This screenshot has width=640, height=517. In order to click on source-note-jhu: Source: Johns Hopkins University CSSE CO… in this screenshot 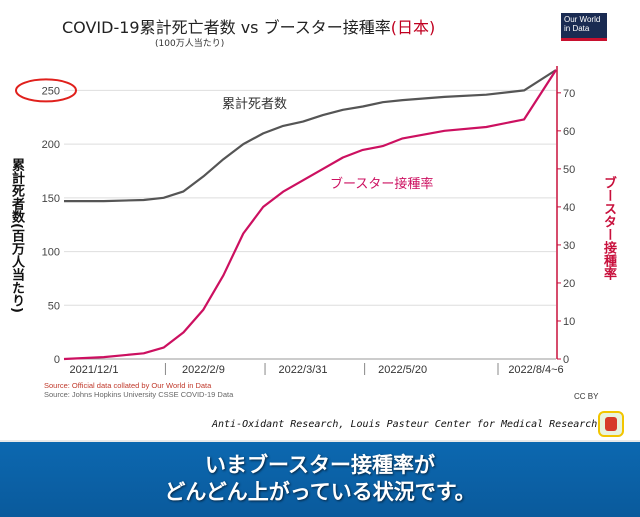, I will do `click(139, 394)`.